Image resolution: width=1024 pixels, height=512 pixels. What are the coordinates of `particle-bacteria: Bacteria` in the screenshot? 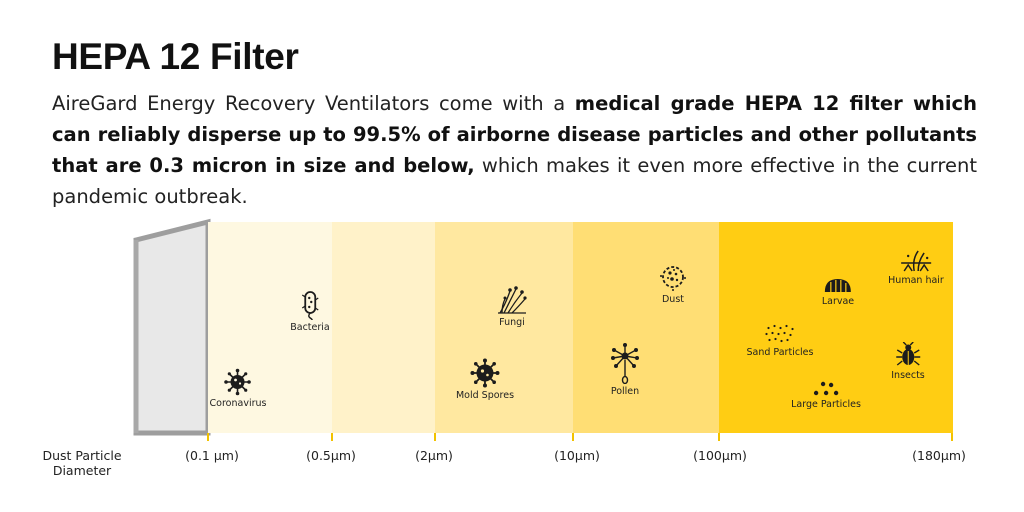 It's located at (310, 311).